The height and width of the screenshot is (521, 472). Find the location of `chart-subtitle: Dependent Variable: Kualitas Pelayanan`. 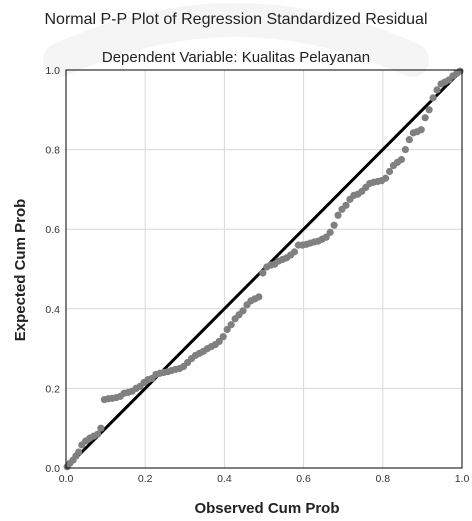

chart-subtitle: Dependent Variable: Kualitas Pelayanan is located at coordinates (236, 57).